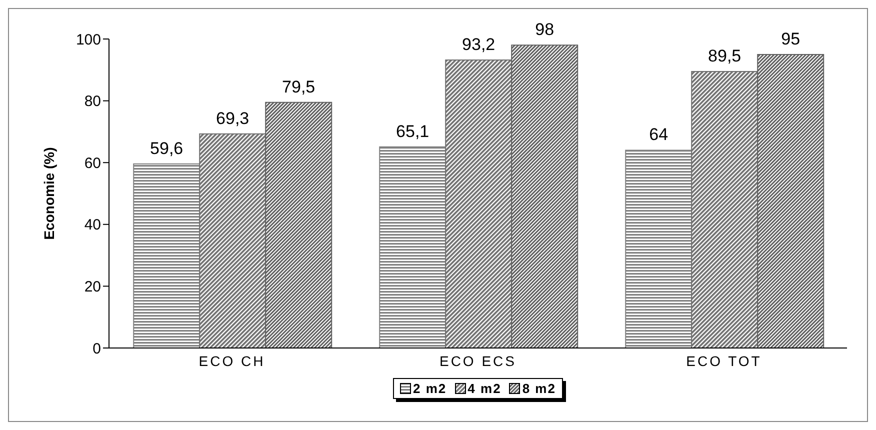  Describe the element at coordinates (92, 101) in the screenshot. I see `y-tick-label: 80` at that location.